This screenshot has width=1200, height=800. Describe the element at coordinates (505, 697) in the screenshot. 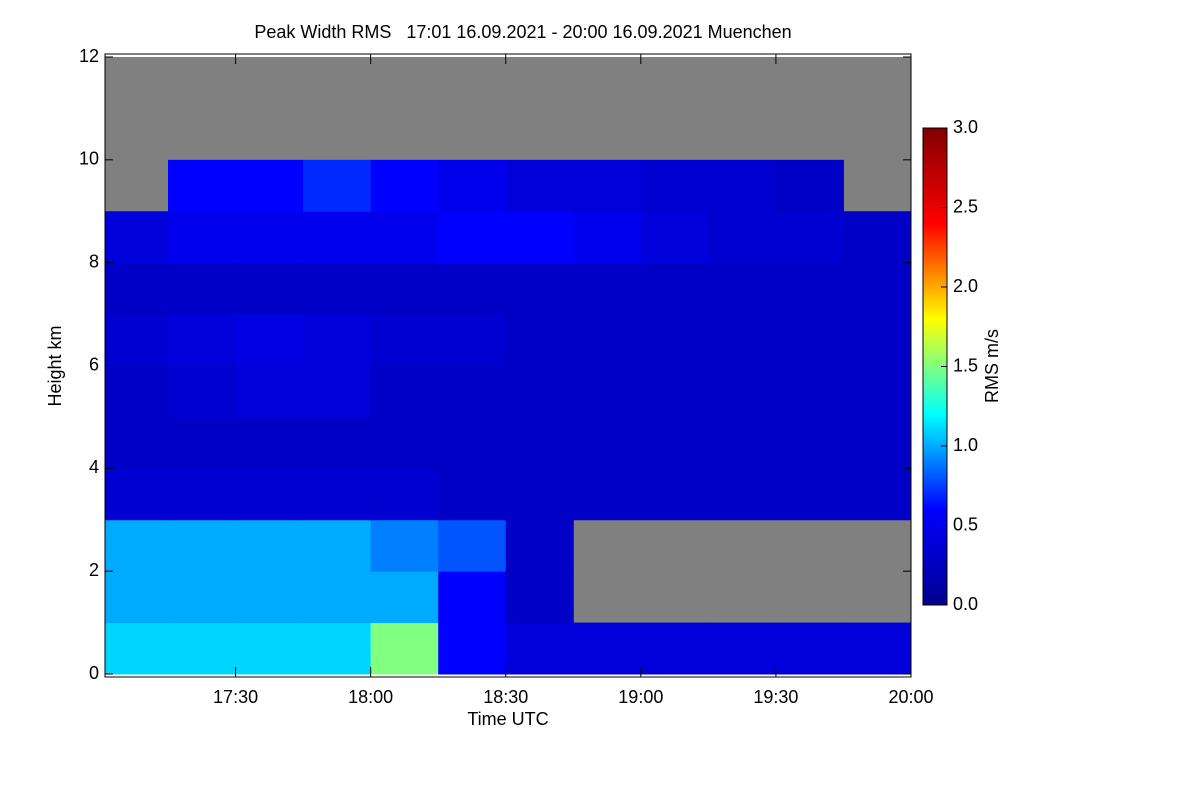

I see `x-tick-label: 18:30` at that location.